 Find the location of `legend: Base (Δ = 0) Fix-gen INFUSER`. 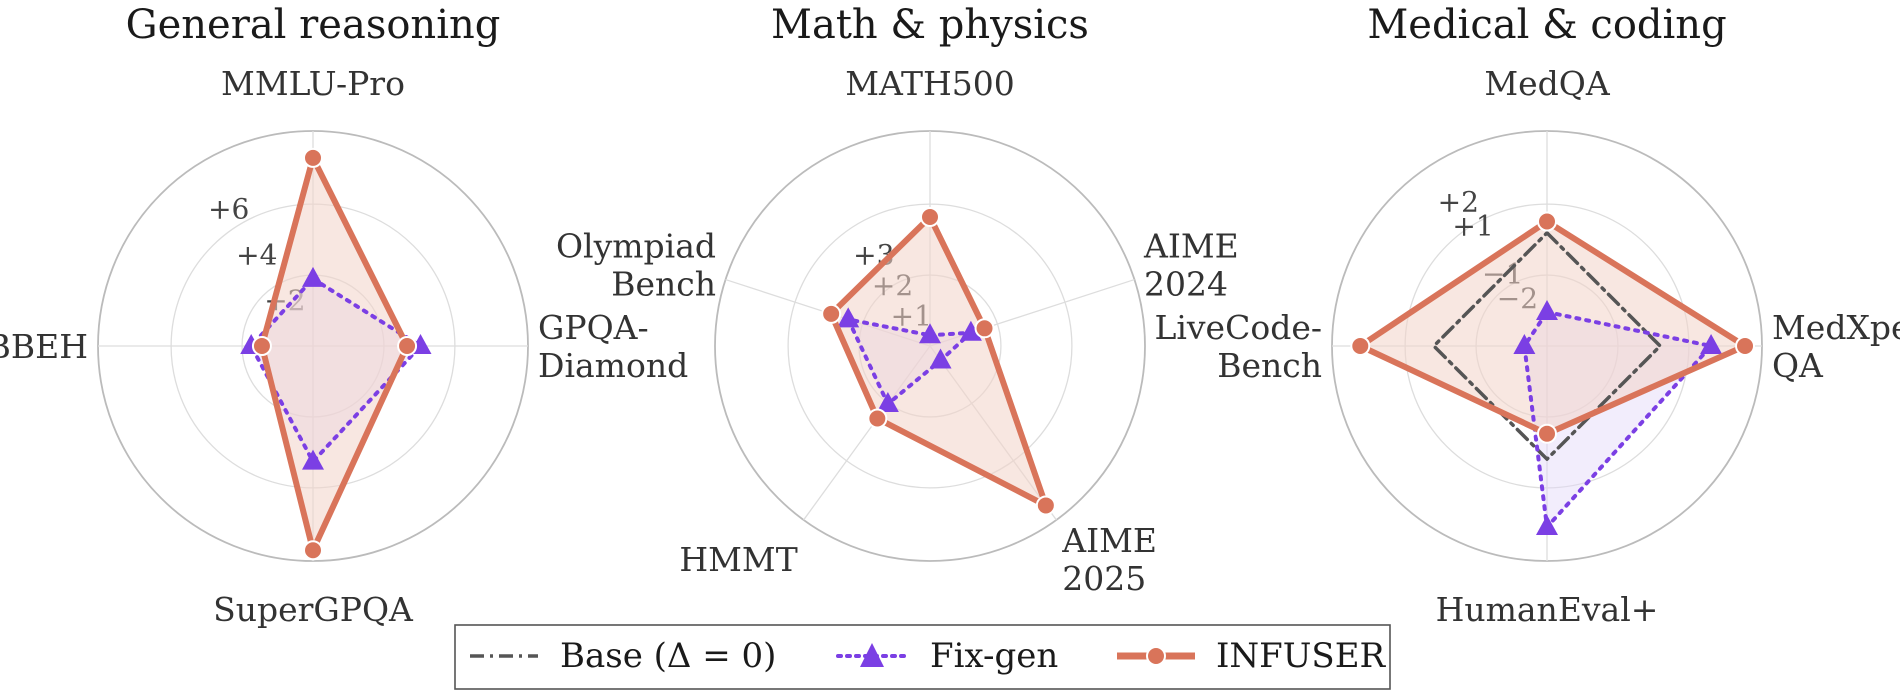

legend: Base (Δ = 0) Fix-gen INFUSER is located at coordinates (922, 657).